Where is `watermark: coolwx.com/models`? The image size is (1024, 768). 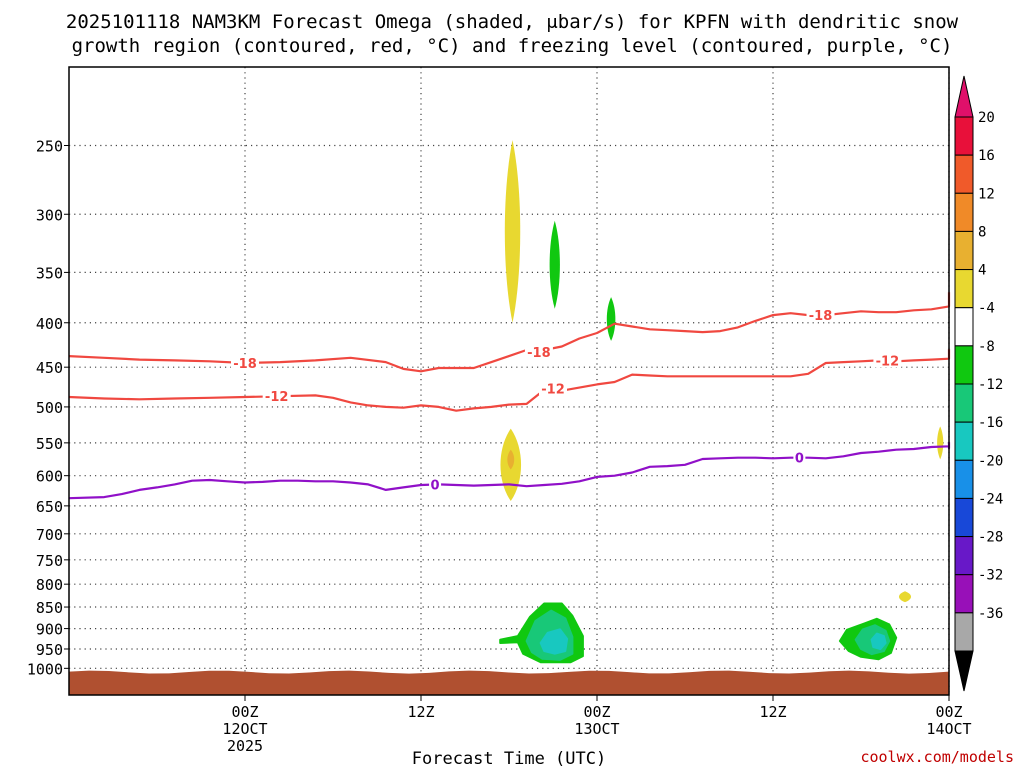
watermark: coolwx.com/models is located at coordinates (937, 757).